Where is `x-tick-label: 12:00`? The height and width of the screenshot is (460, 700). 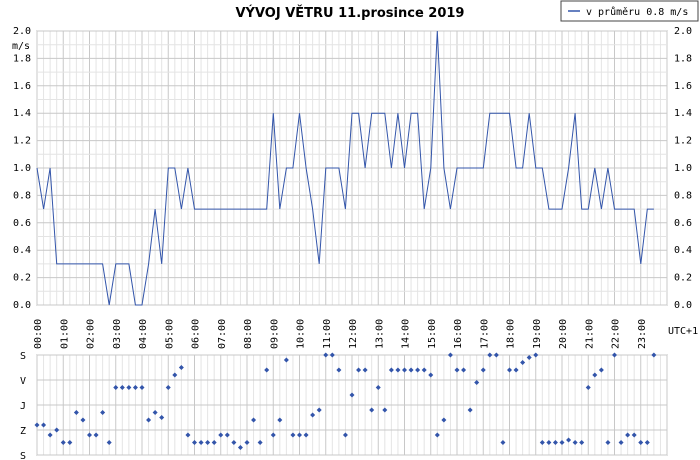
x-tick-label: 12:00 is located at coordinates (353, 334).